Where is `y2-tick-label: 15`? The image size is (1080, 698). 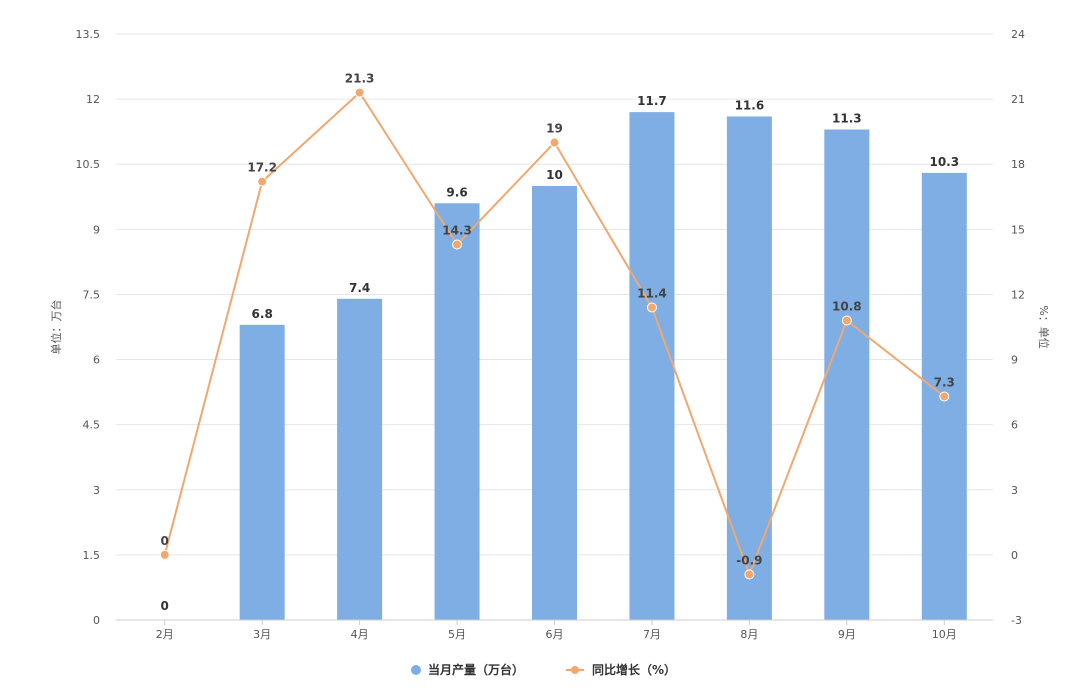
y2-tick-label: 15 is located at coordinates (1018, 229).